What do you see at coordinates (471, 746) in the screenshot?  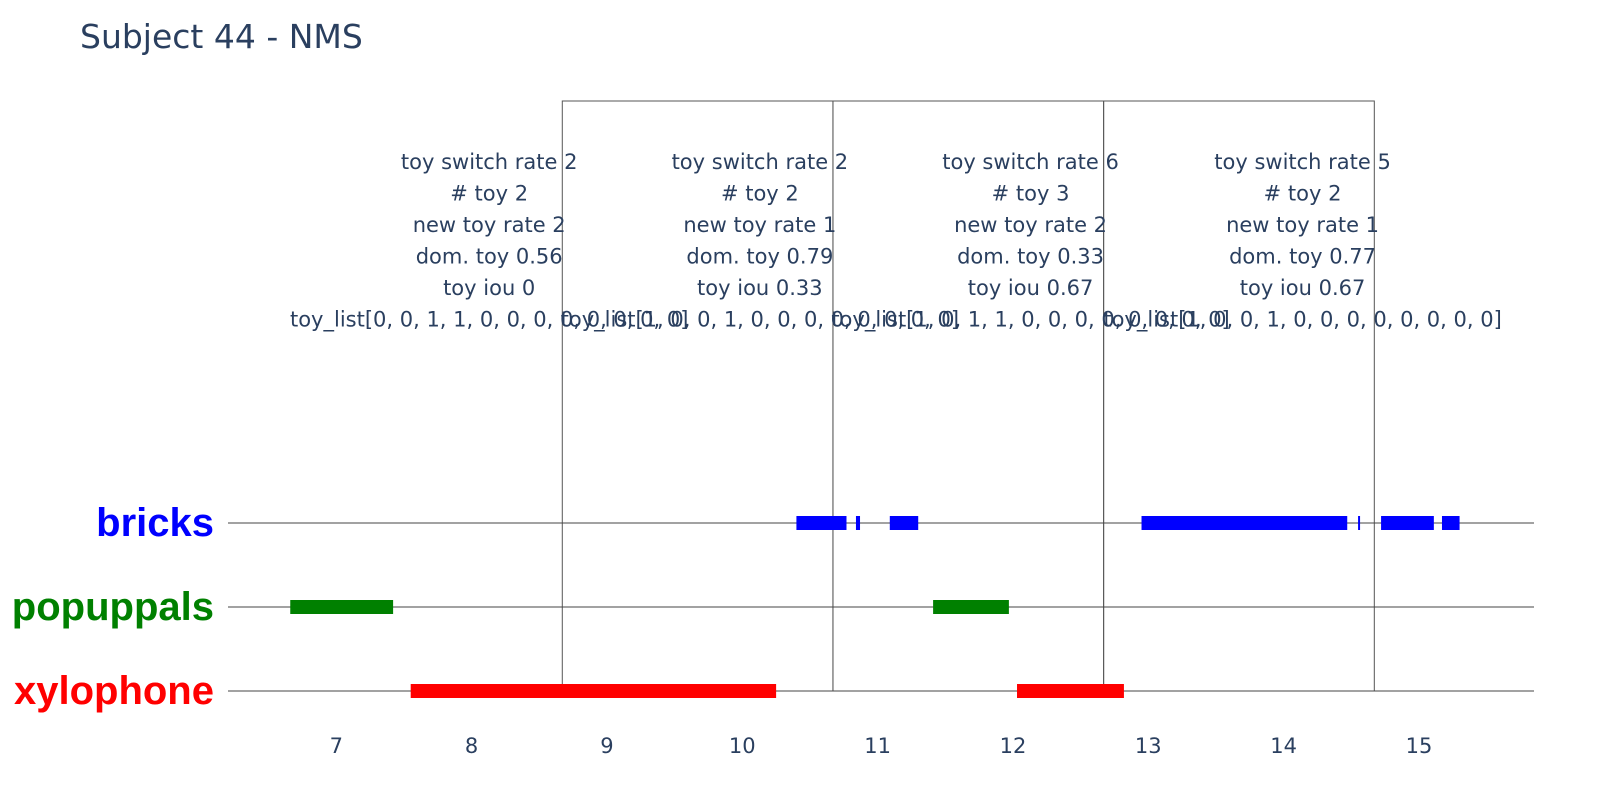 I see `x-tick-label: 8` at bounding box center [471, 746].